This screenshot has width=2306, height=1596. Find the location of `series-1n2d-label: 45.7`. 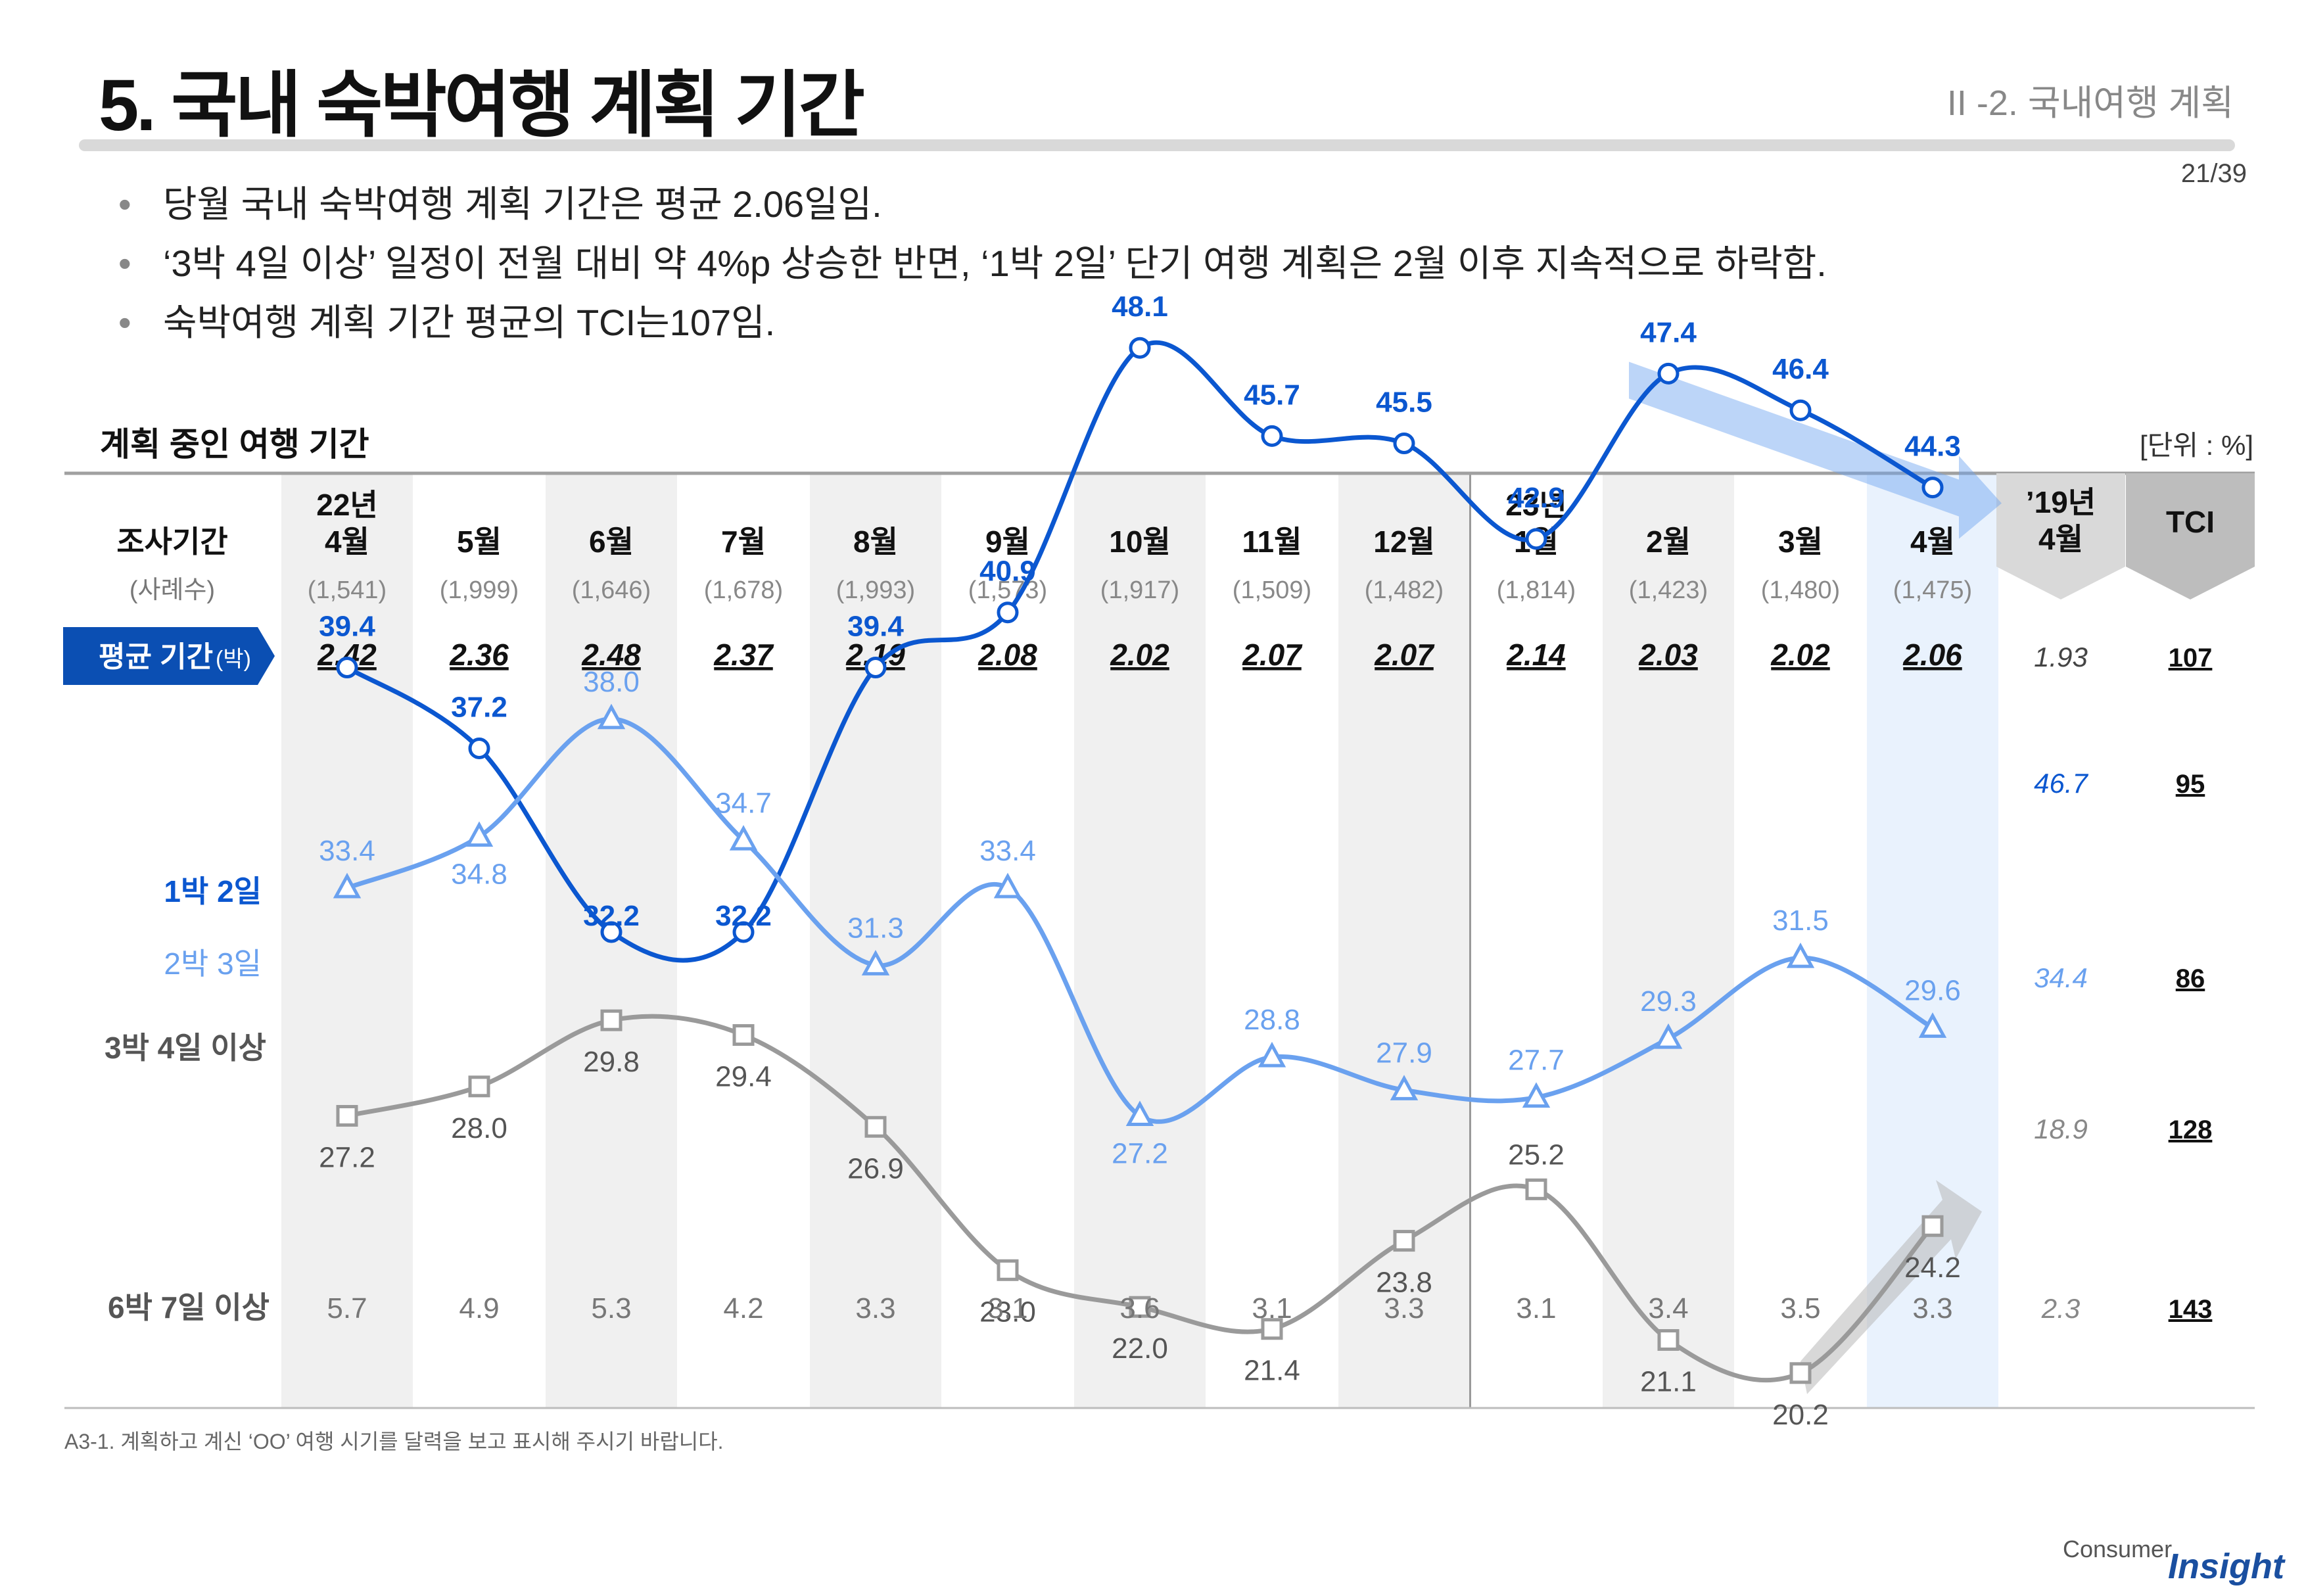

series-1n2d-label: 45.7 is located at coordinates (1272, 395).